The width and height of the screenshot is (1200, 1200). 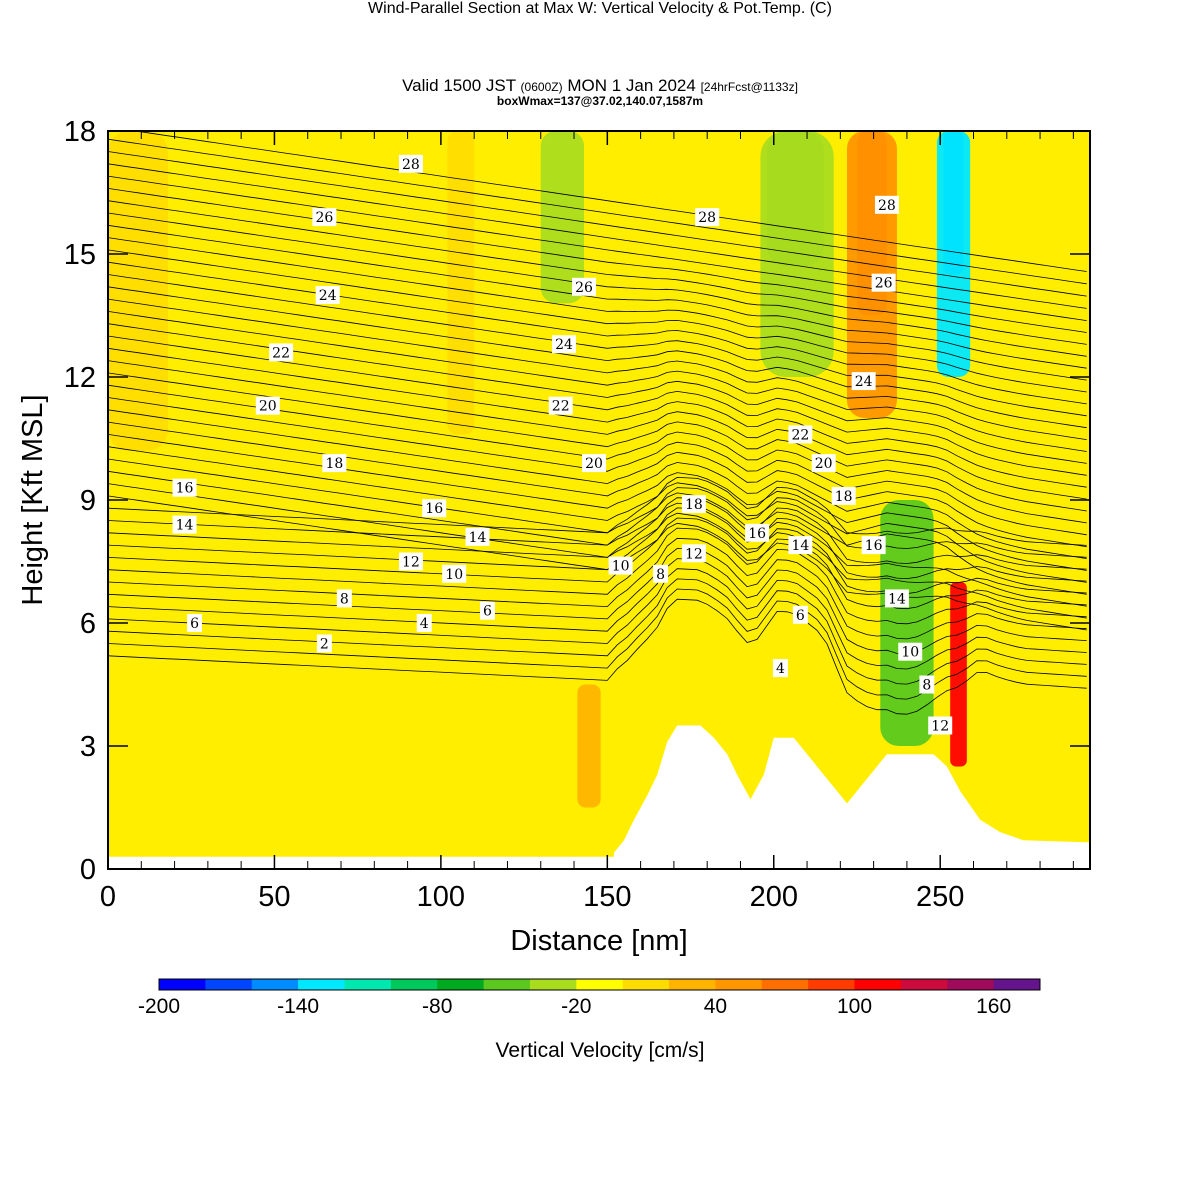 I want to click on updraft-255-lee, so click(x=958, y=674).